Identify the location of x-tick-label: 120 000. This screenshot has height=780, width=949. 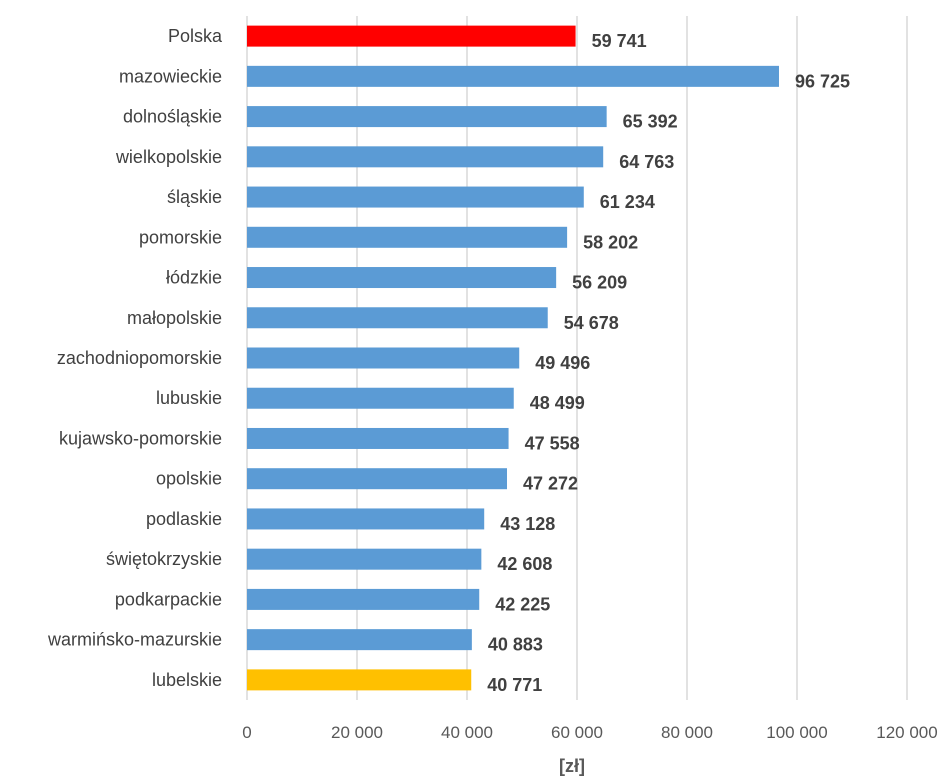
(906, 732).